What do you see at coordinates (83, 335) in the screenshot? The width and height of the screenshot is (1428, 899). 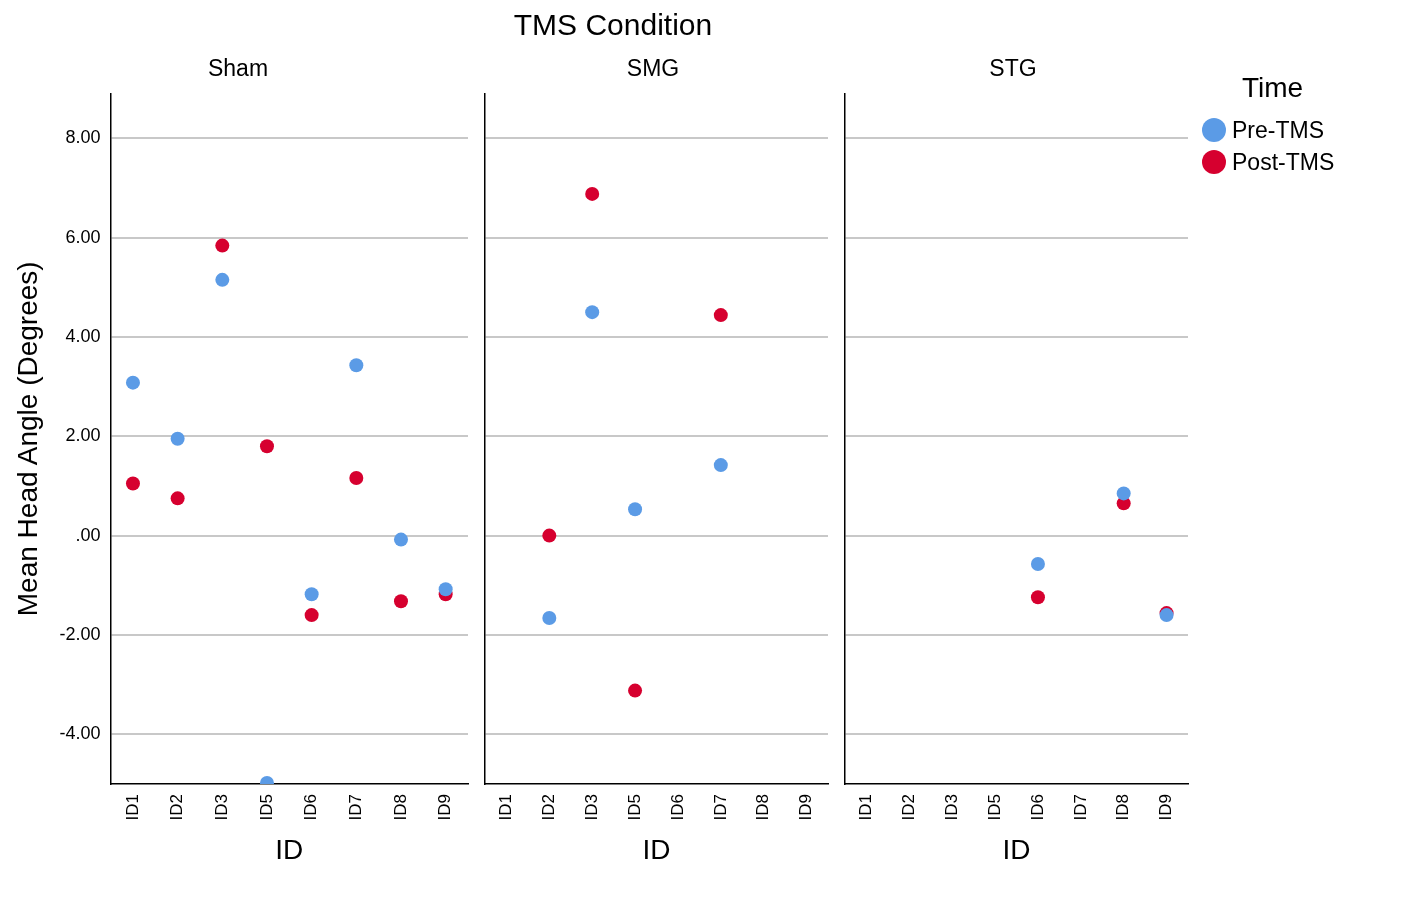 I see `y-tick-label: 4.00` at bounding box center [83, 335].